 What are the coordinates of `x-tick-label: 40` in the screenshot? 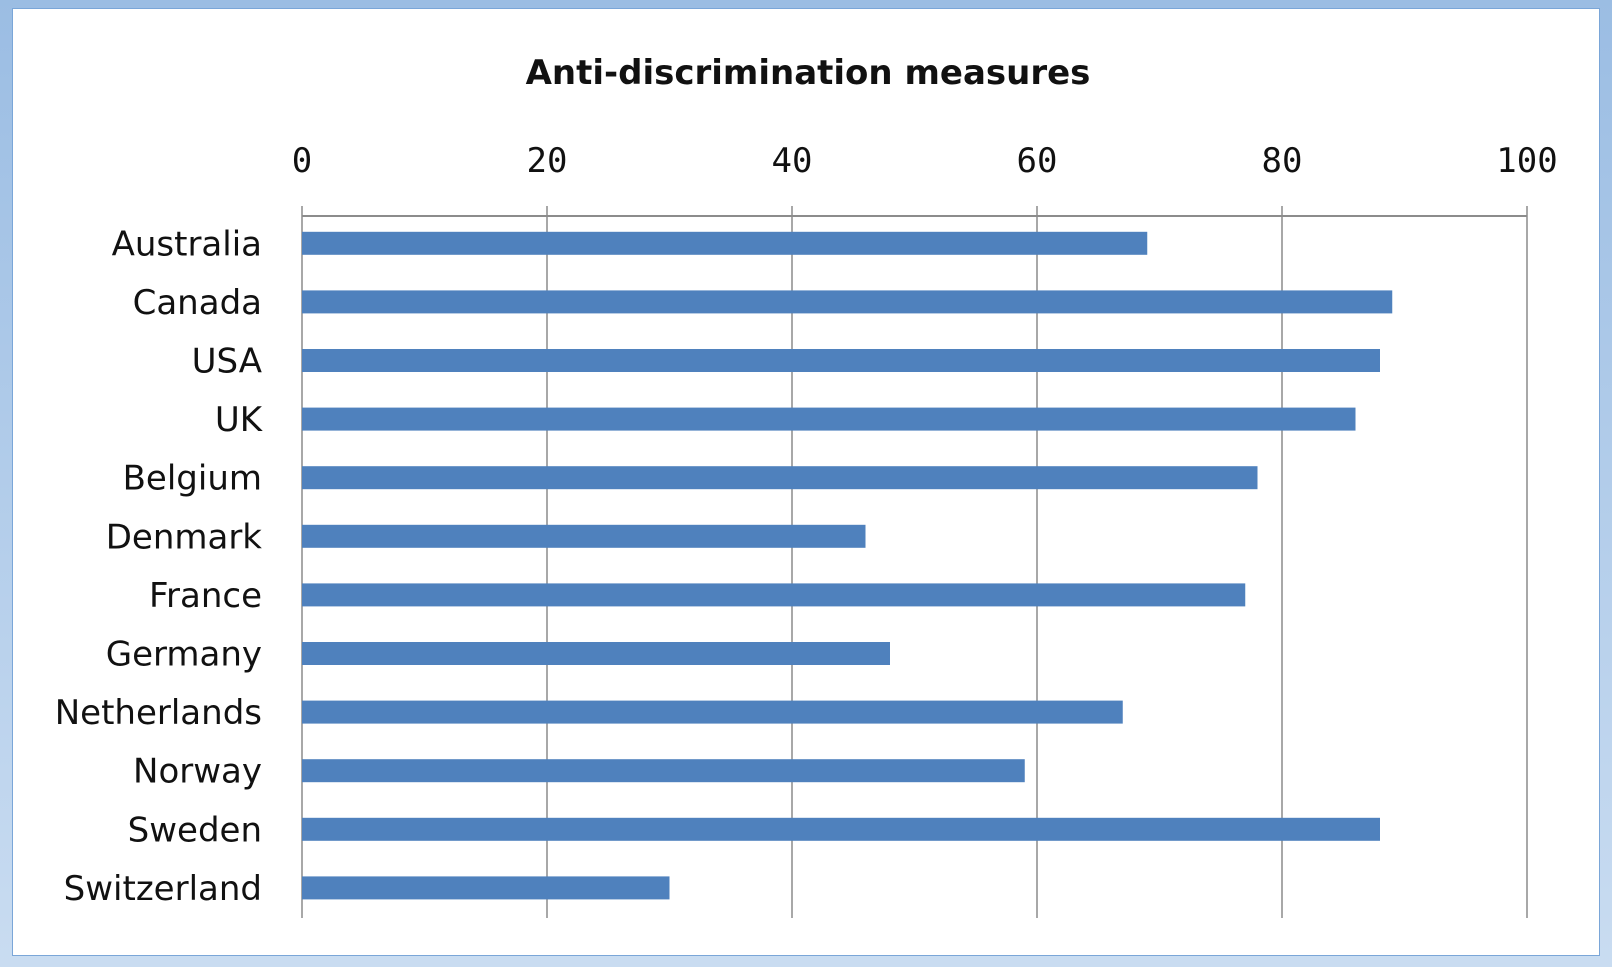 It's located at (792, 161).